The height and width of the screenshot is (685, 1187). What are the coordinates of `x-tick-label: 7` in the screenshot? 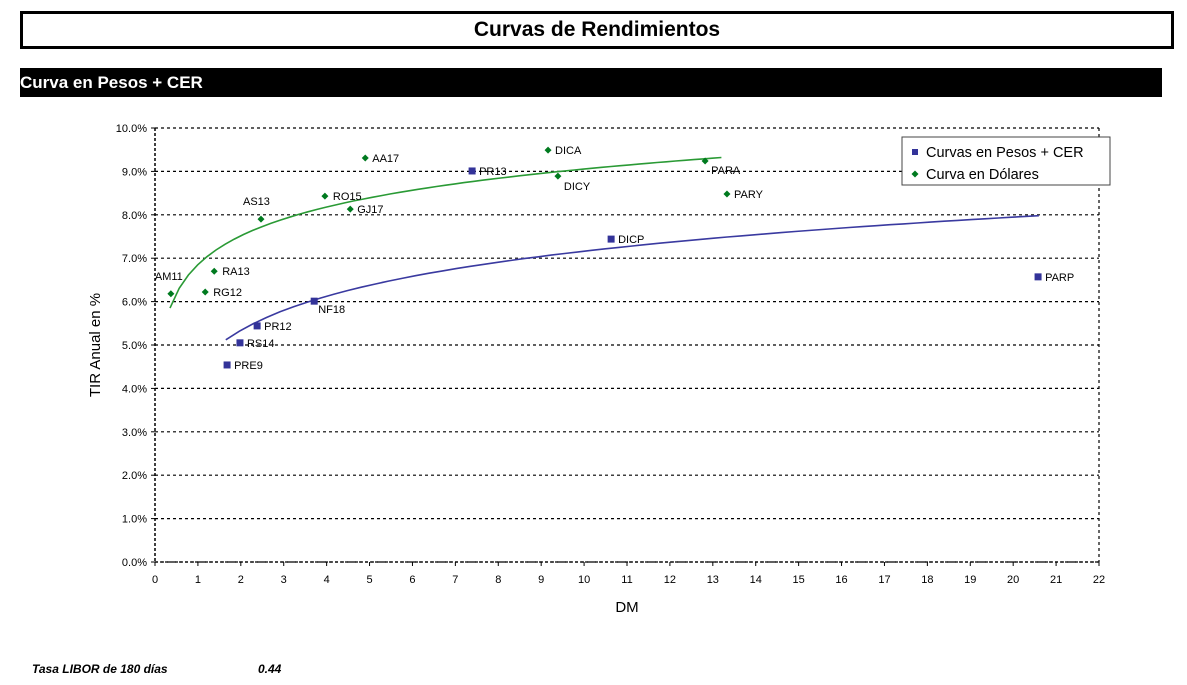 It's located at (455, 580).